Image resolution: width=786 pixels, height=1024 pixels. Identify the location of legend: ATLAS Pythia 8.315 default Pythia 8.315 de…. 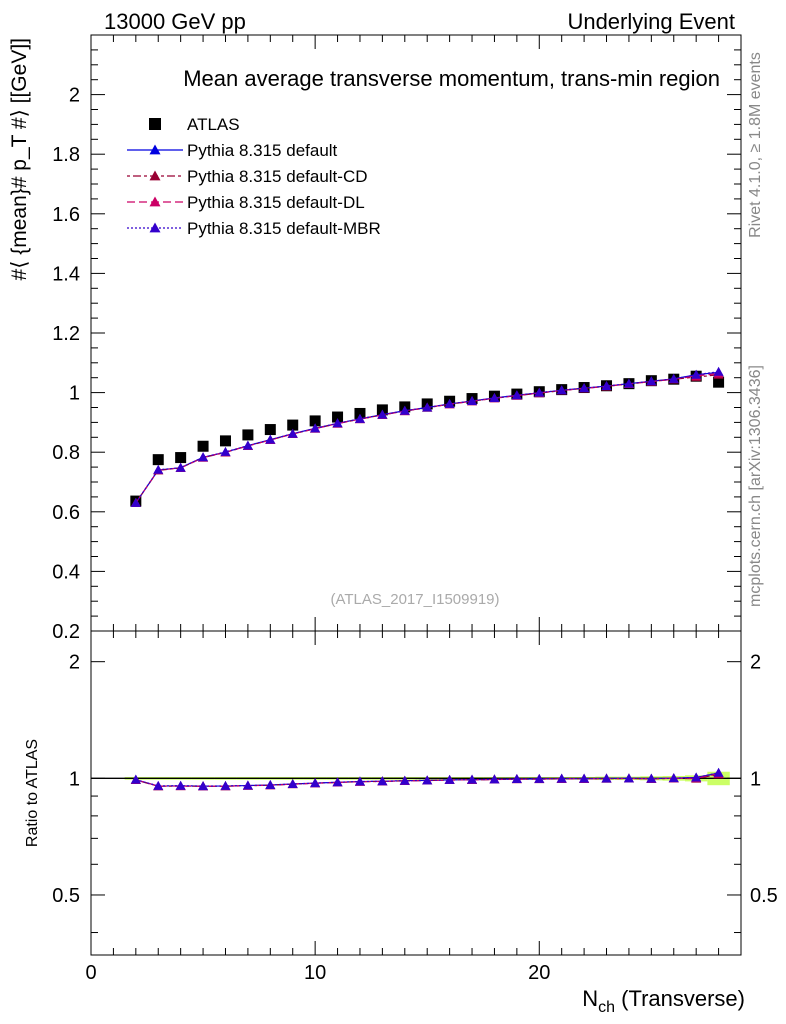
(254, 176).